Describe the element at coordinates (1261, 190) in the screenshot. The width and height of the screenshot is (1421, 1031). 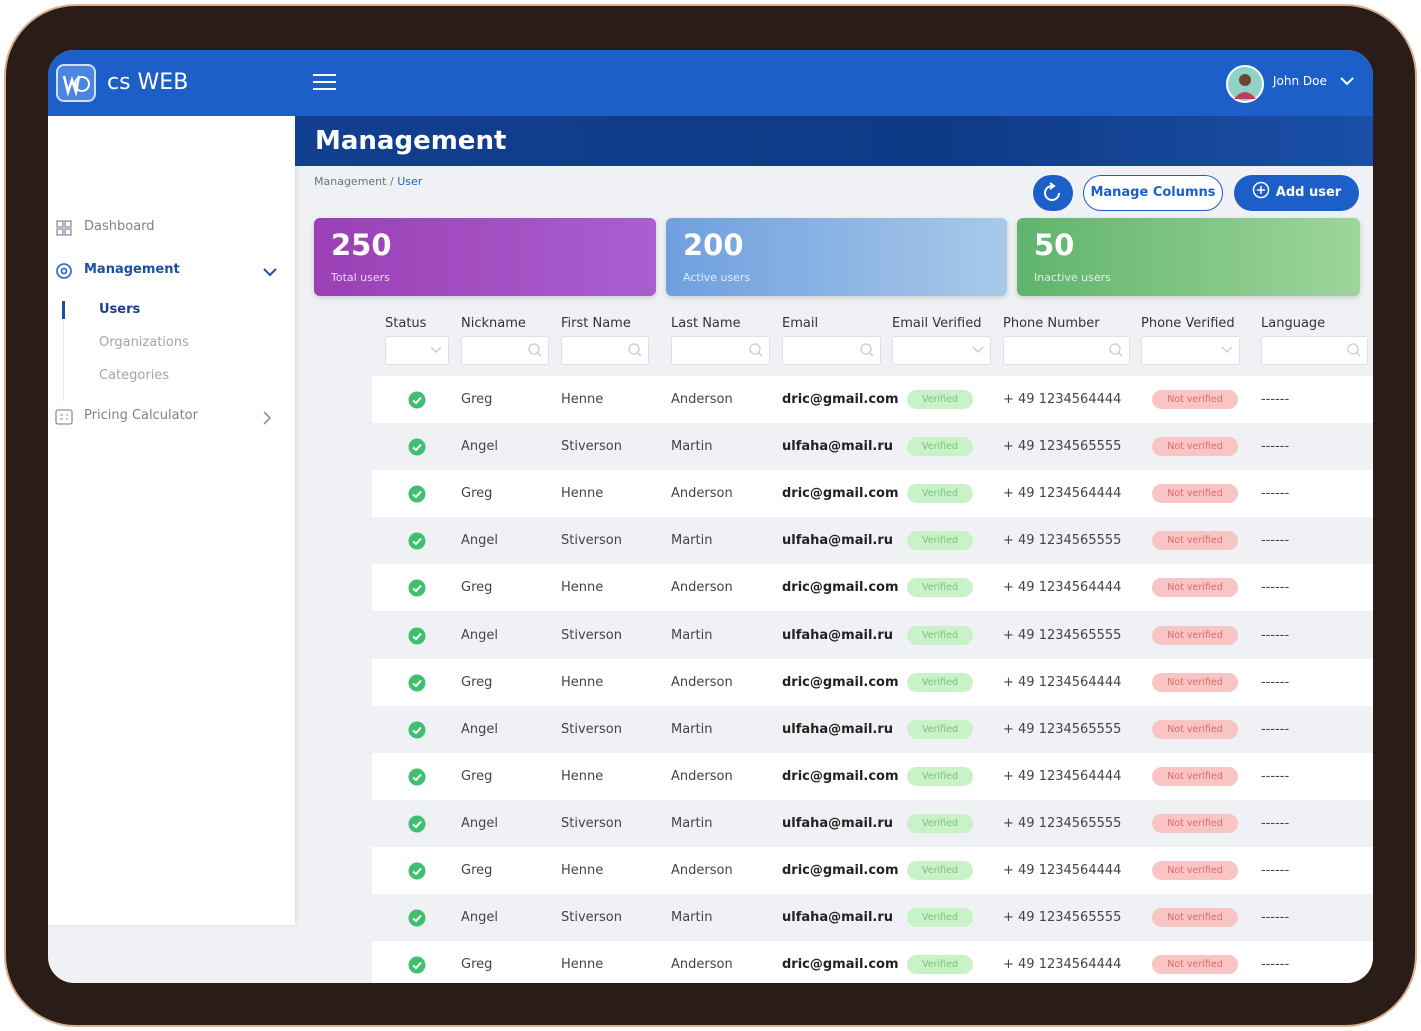
I see `add-icon` at that location.